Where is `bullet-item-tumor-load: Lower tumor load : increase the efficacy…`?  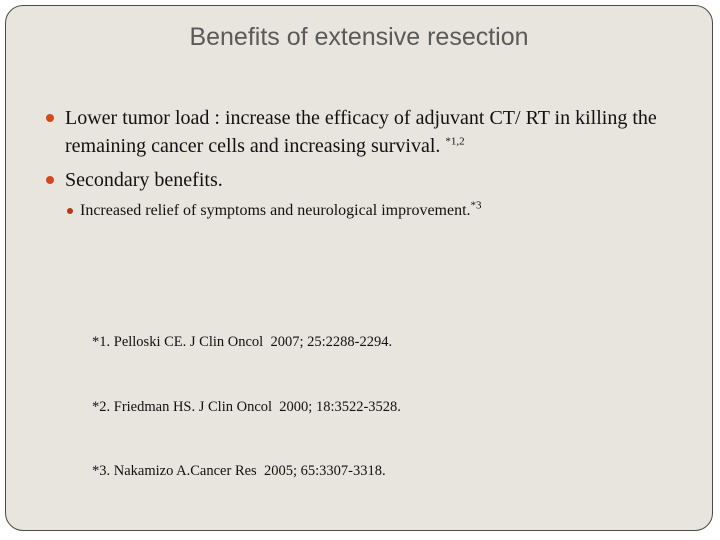
bullet-item-tumor-load: Lower tumor load : increase the efficacy… is located at coordinates (364, 132).